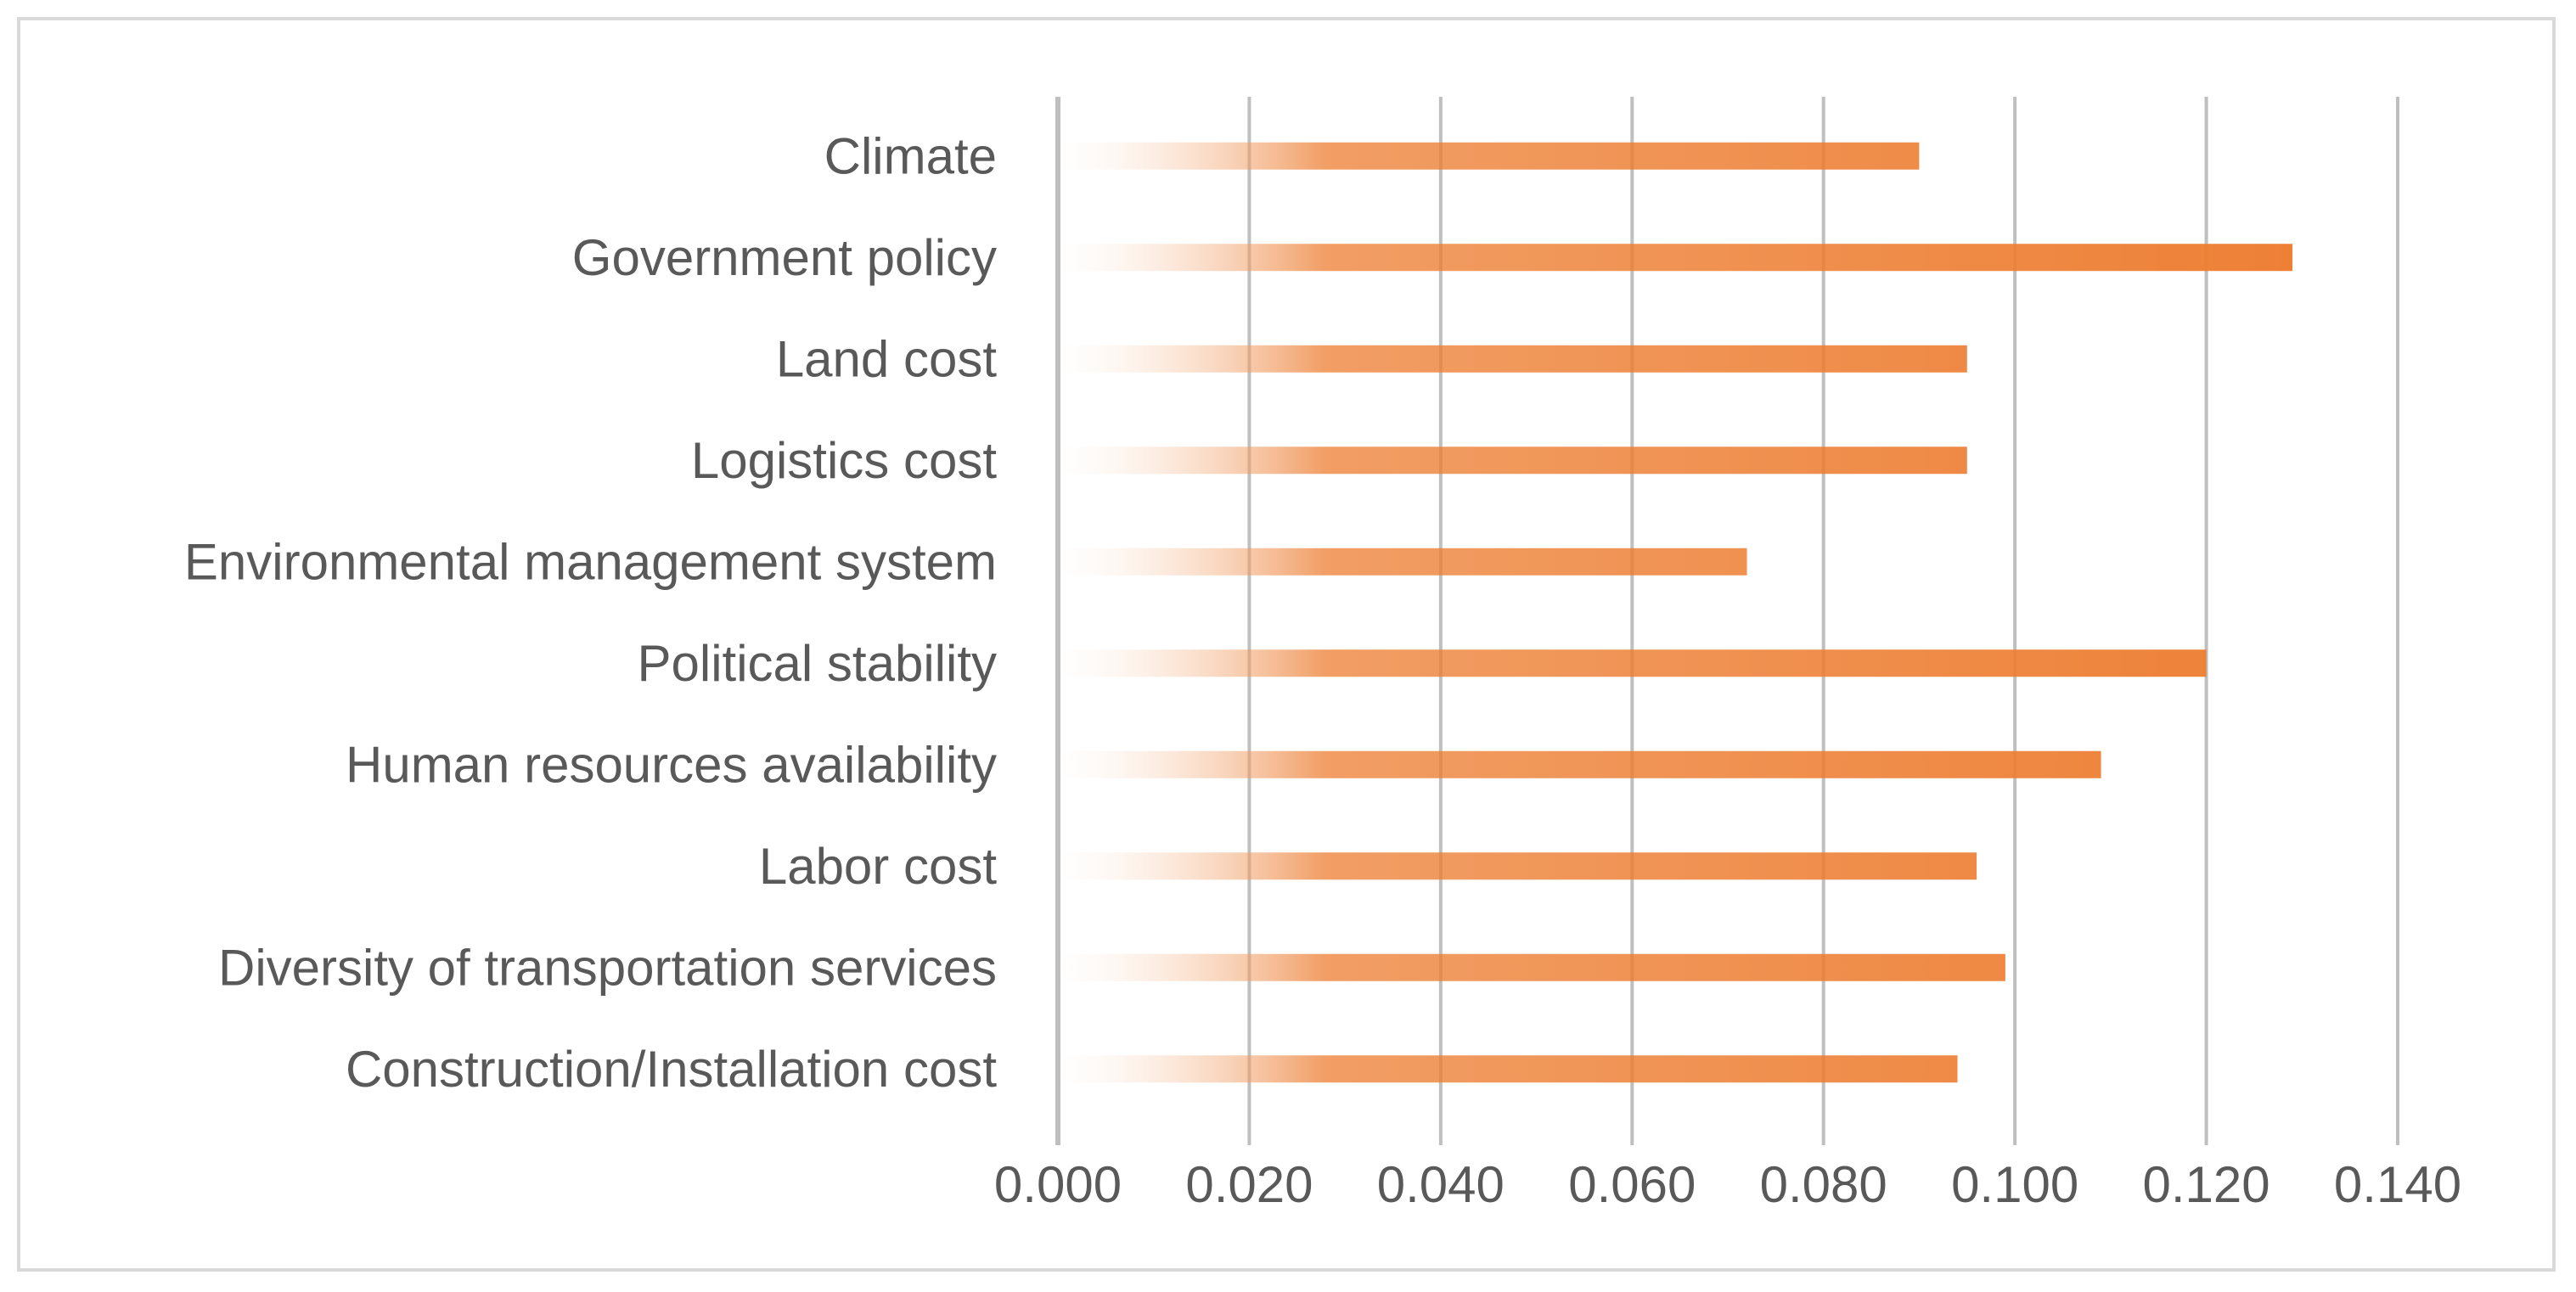 This screenshot has height=1292, width=2576. What do you see at coordinates (1531, 967) in the screenshot?
I see `bar-diversity-of-transportation-services` at bounding box center [1531, 967].